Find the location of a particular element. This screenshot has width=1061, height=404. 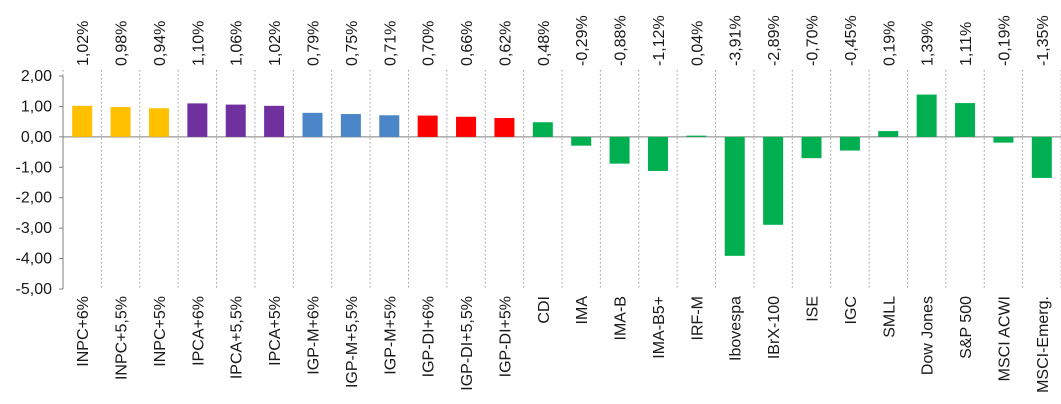

category-label: MSCI-Emerg. is located at coordinates (1043, 344).